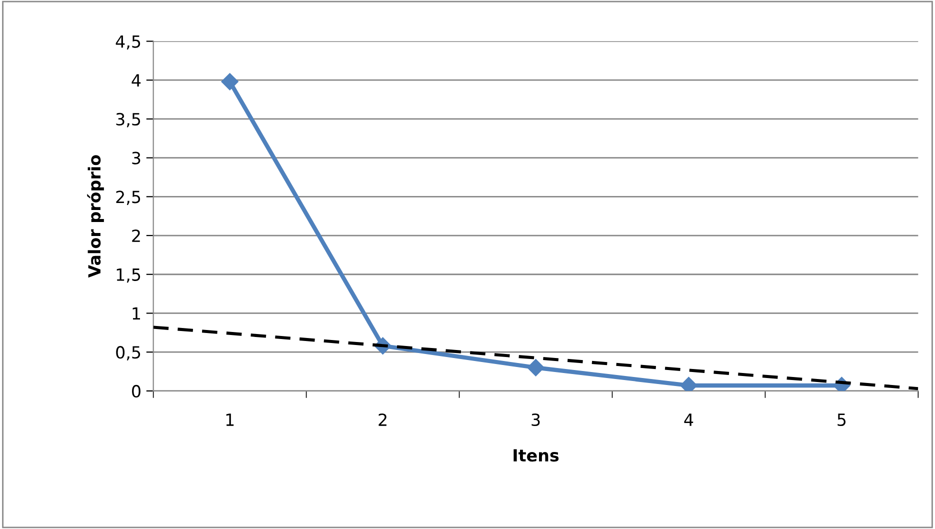 This screenshot has width=935, height=529. Describe the element at coordinates (536, 455) in the screenshot. I see `x-axis-title: Itens` at that location.